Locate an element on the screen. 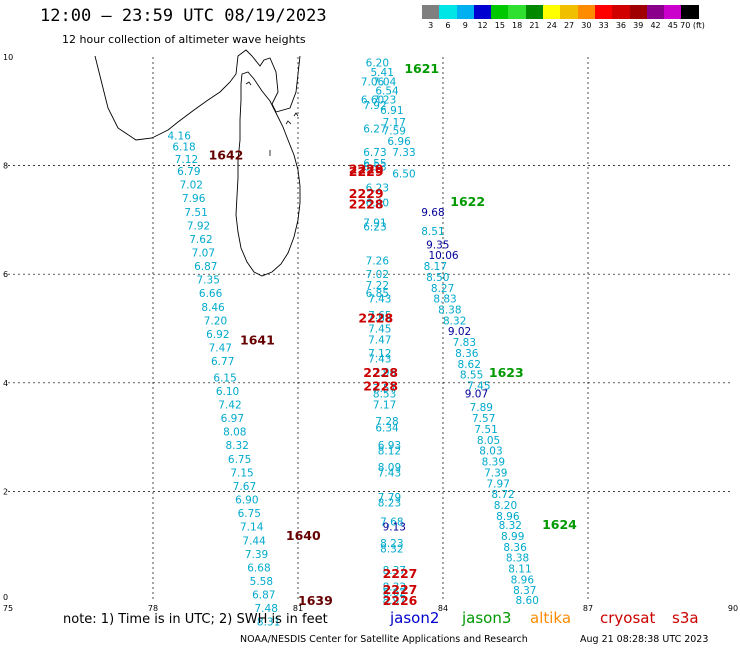 The height and width of the screenshot is (650, 740). wave-height-value: 7.51 is located at coordinates (195, 213).